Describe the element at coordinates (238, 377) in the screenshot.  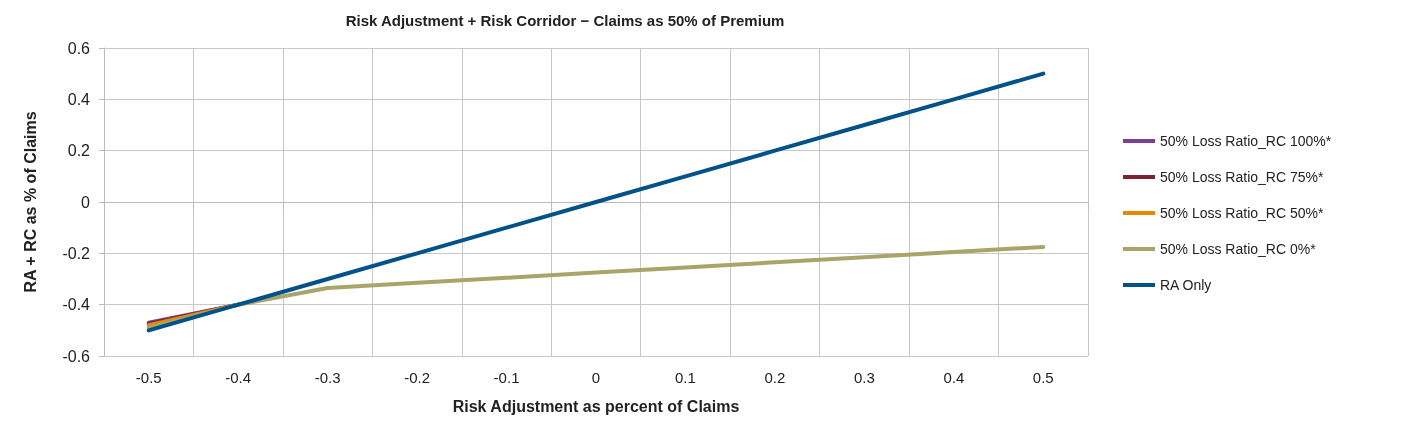
I see `x-tick-label: -0.4` at that location.